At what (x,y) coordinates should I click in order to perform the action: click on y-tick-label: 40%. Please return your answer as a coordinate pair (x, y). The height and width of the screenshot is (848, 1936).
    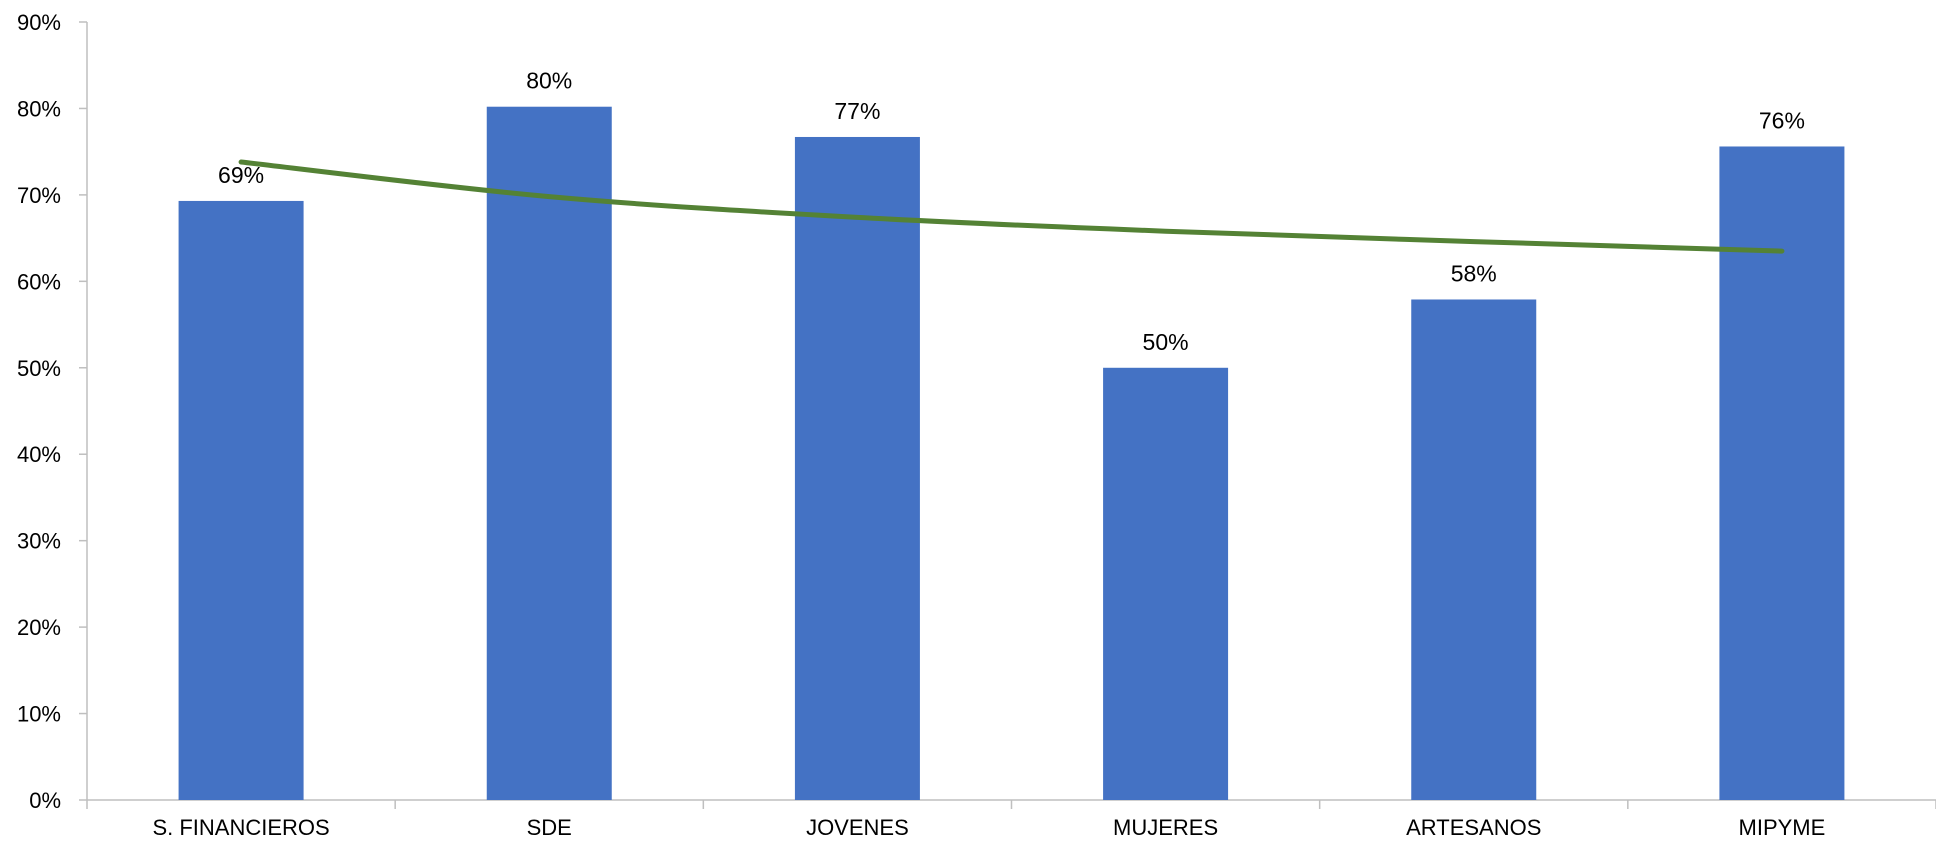
    Looking at the image, I should click on (39, 454).